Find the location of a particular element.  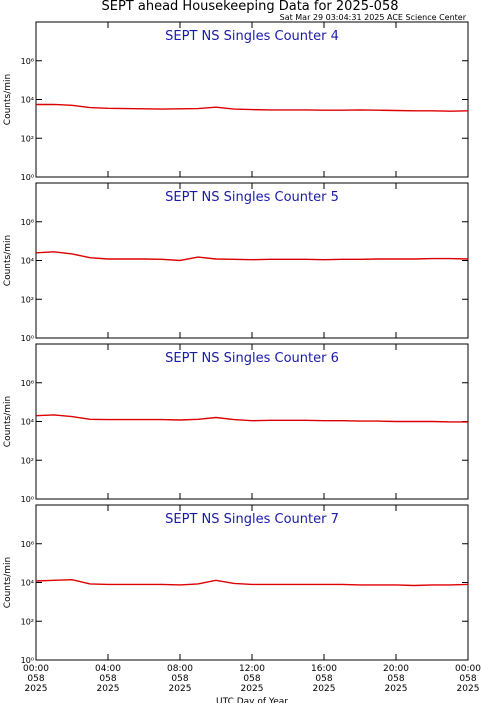

panel-title: SEPT NS Singles Counter 4 is located at coordinates (252, 36).